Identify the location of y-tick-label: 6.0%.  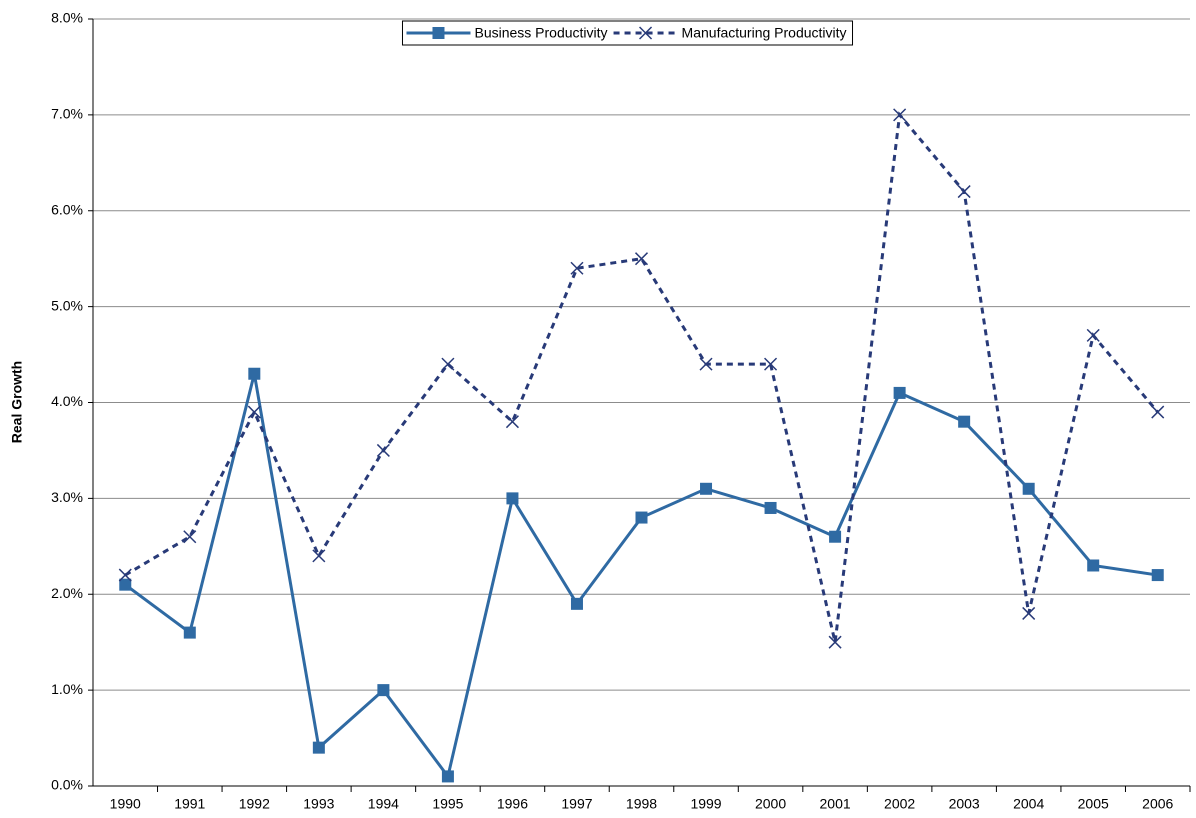
(67, 209).